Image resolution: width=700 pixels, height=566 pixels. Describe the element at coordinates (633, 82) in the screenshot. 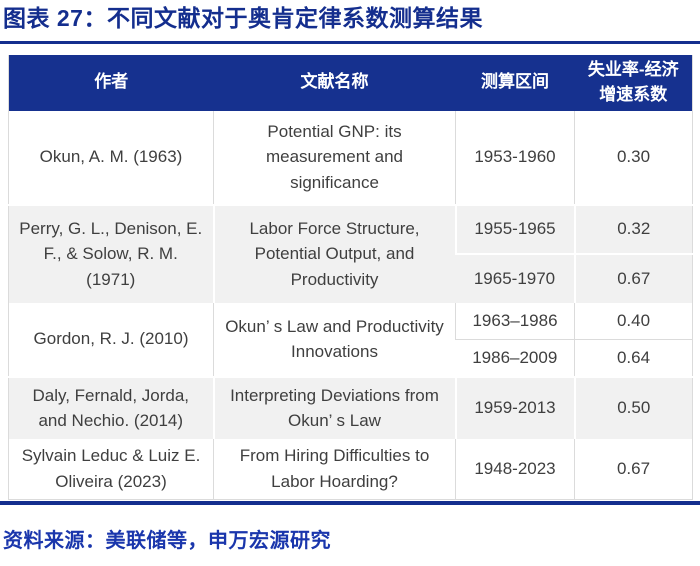

I see `header-coefficient: 失业率-经济增速系数` at that location.